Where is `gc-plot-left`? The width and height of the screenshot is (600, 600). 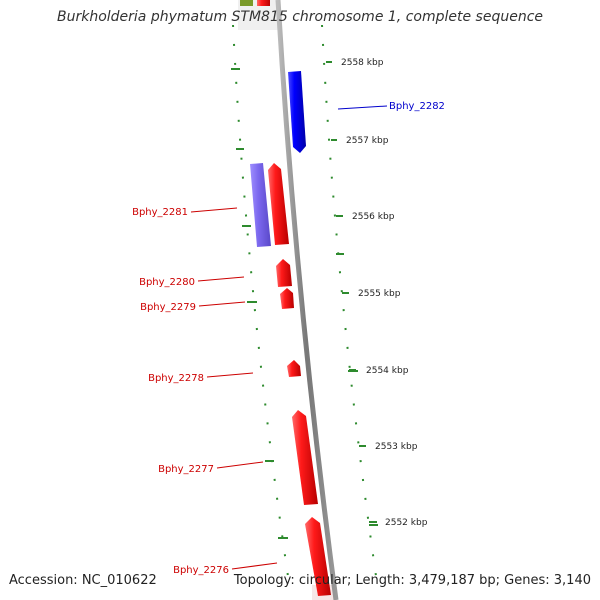 gc-plot-left is located at coordinates (261, 307).